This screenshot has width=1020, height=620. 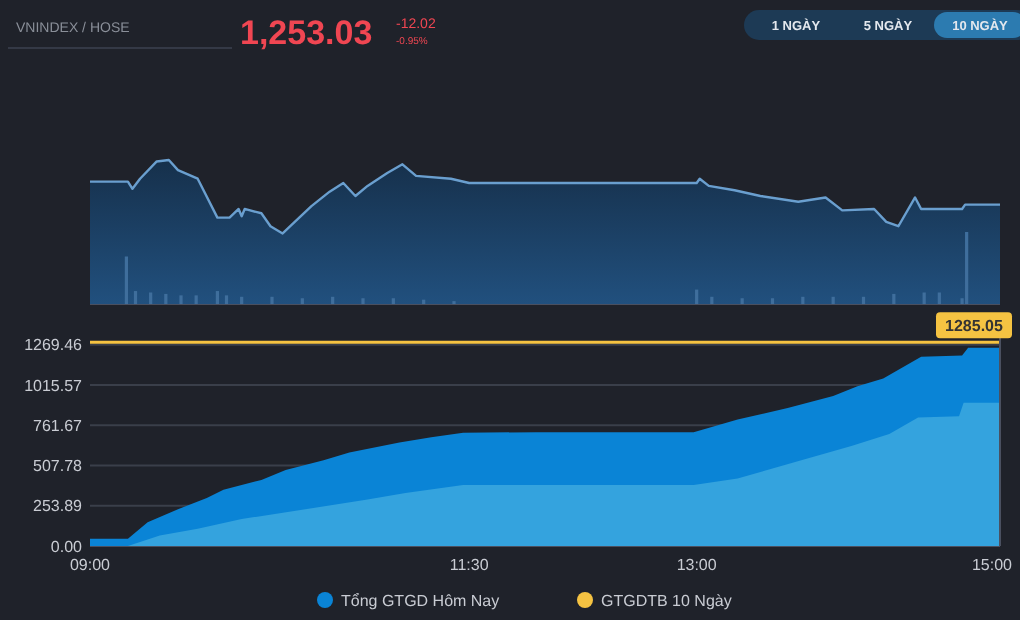 I want to click on y-tick-label: 253.89, so click(x=58, y=506).